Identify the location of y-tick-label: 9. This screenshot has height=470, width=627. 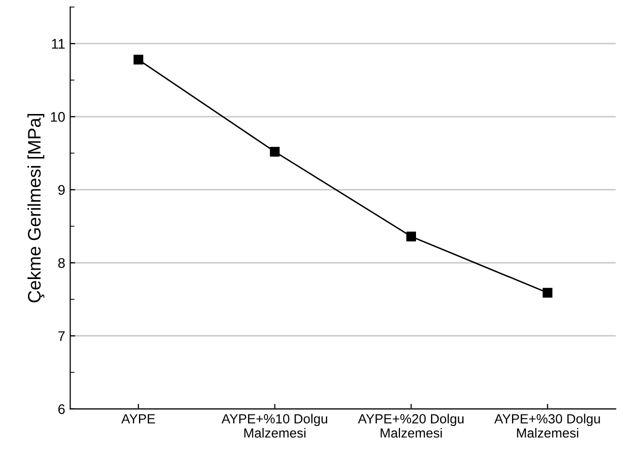
(61, 190).